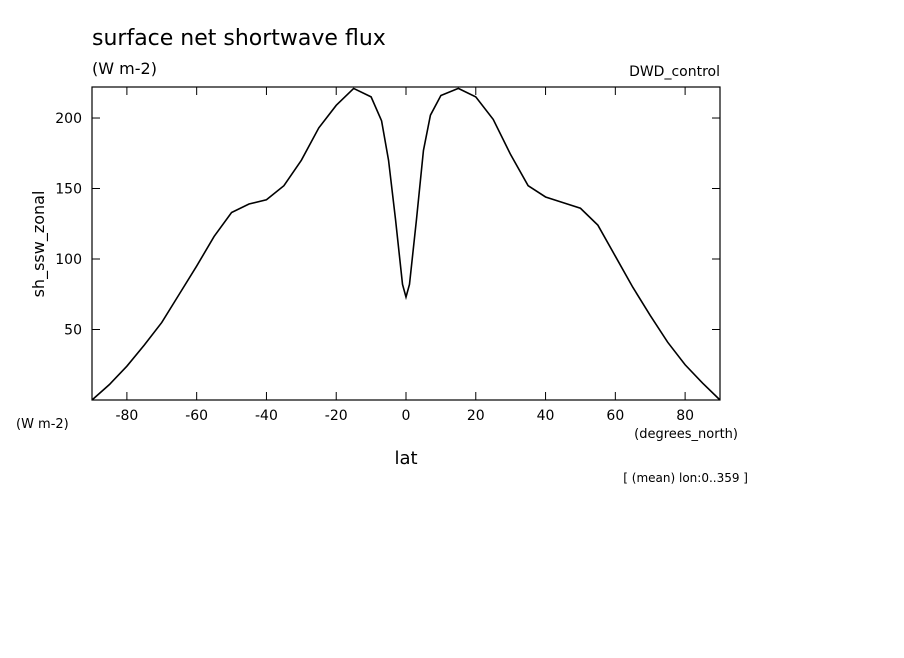 This screenshot has height=658, width=904. I want to click on chart-title: surface net shortwave flux, so click(239, 38).